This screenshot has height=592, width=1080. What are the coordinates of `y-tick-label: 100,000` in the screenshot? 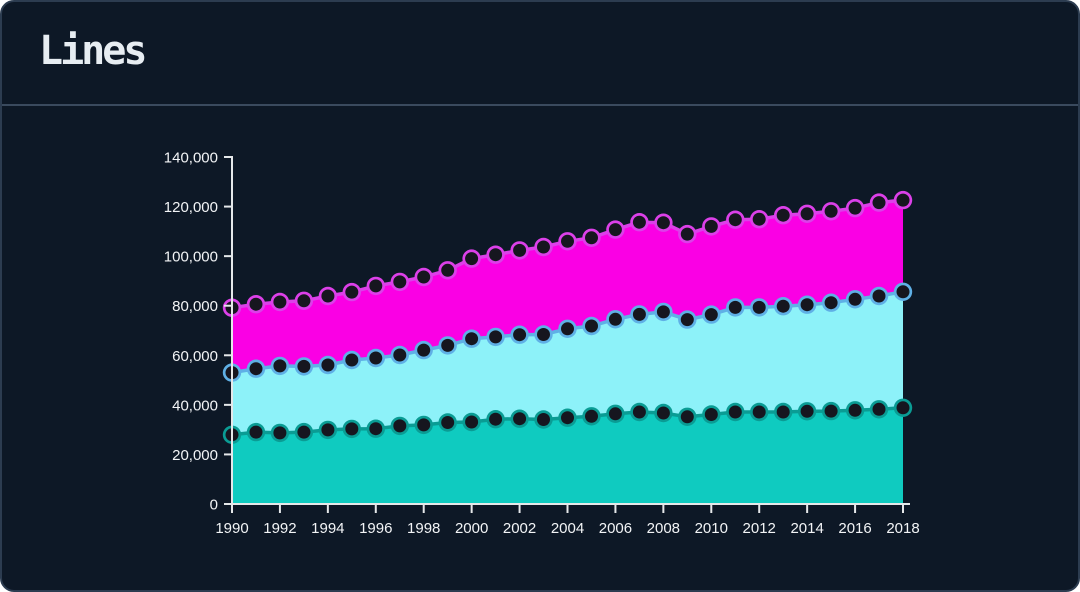 It's located at (191, 257).